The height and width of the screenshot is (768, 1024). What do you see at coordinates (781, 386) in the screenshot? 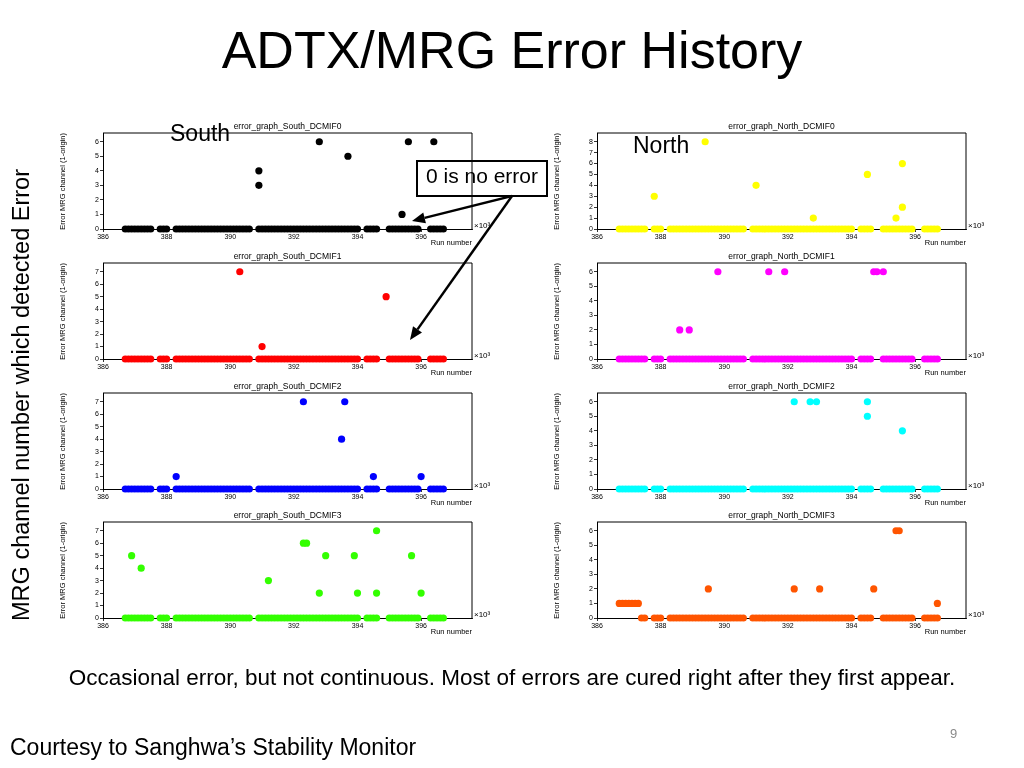
I see `chart-title: error_graph_North_DCMIF2` at bounding box center [781, 386].